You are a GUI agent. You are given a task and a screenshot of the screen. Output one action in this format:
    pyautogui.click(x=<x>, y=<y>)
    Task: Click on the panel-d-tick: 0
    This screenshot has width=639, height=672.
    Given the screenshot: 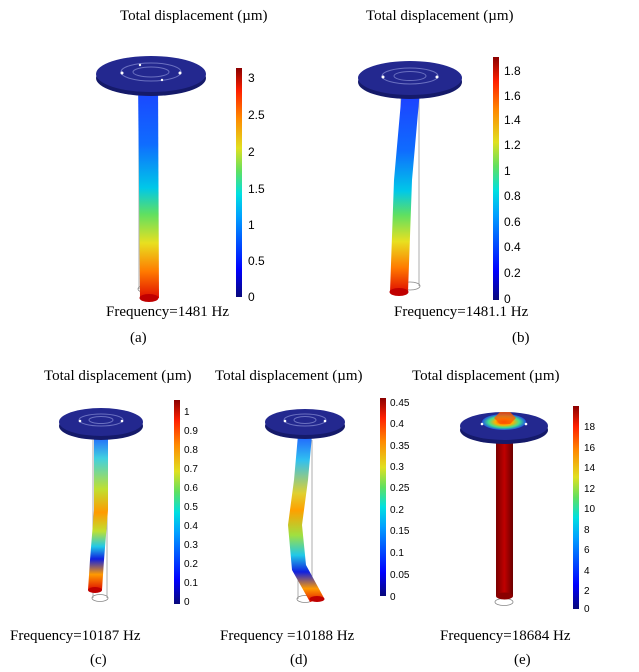 What is the action you would take?
    pyautogui.click(x=393, y=597)
    